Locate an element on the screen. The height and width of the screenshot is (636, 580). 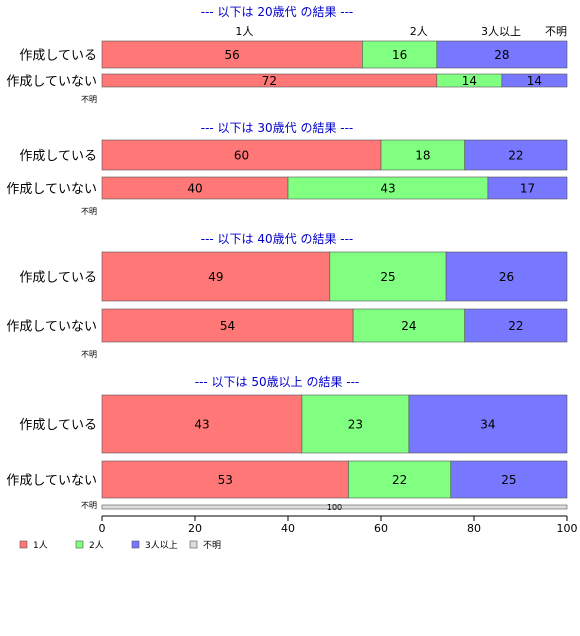
x-tick-label: 60 is located at coordinates (381, 528).